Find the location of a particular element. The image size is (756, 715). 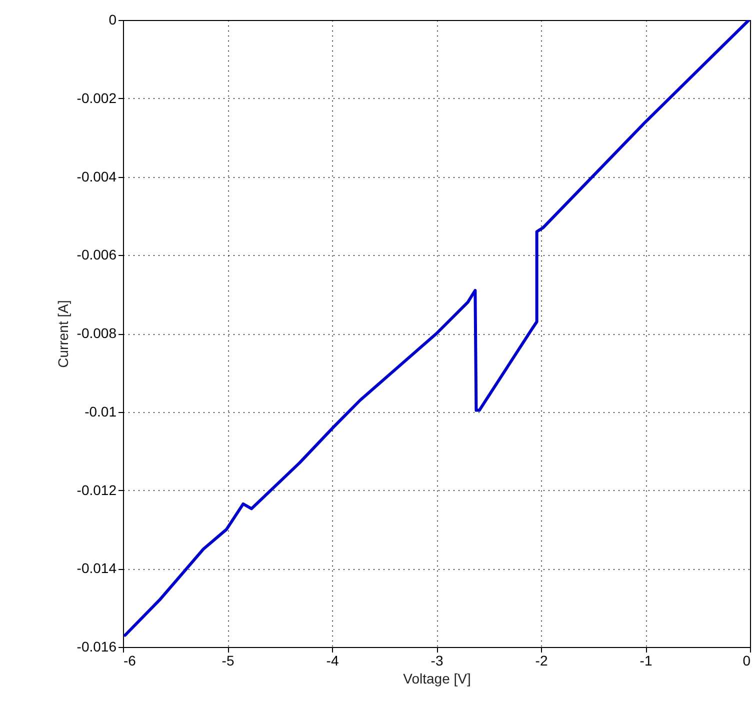

y-tick-label: -0.01 is located at coordinates (100, 411).